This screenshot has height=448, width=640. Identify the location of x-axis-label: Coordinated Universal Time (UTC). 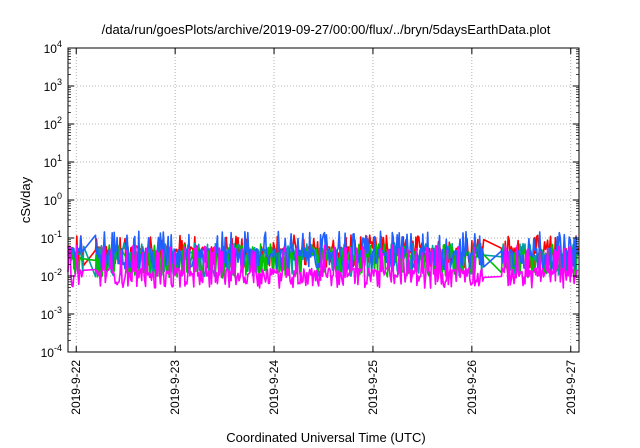
(325, 437).